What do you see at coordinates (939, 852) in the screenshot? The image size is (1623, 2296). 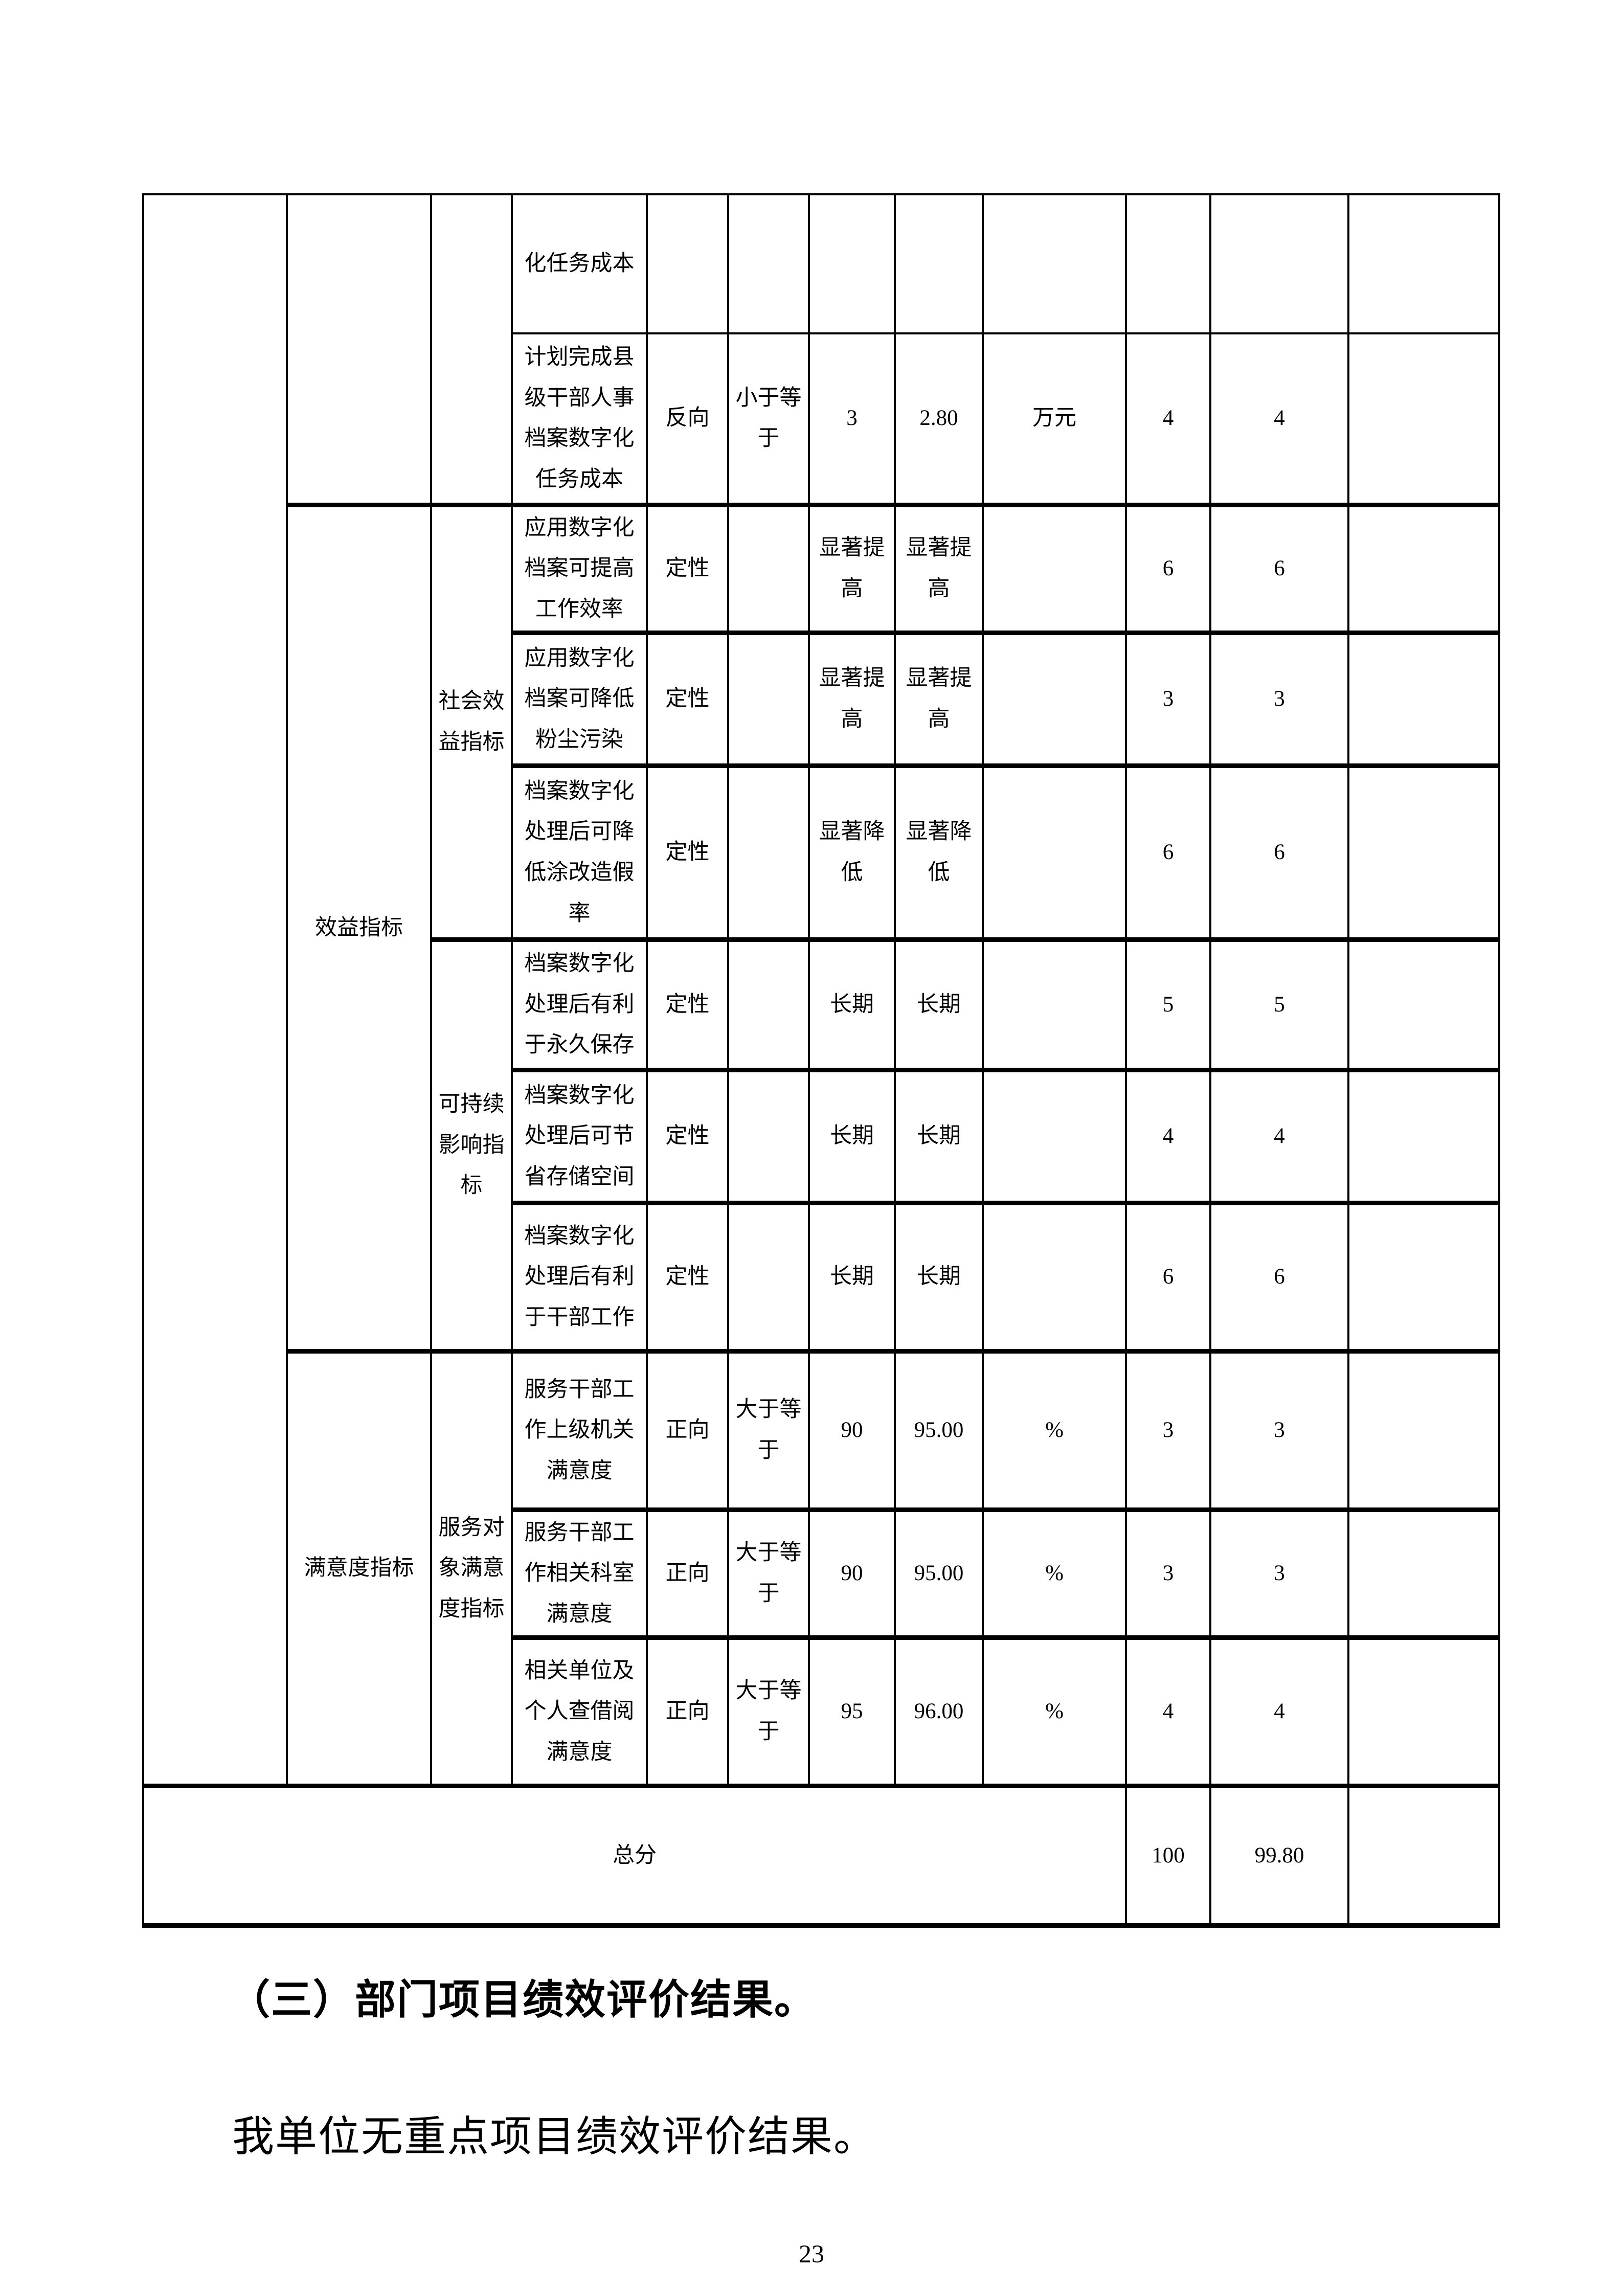 I see `cell-actual-value: 显著降 低` at bounding box center [939, 852].